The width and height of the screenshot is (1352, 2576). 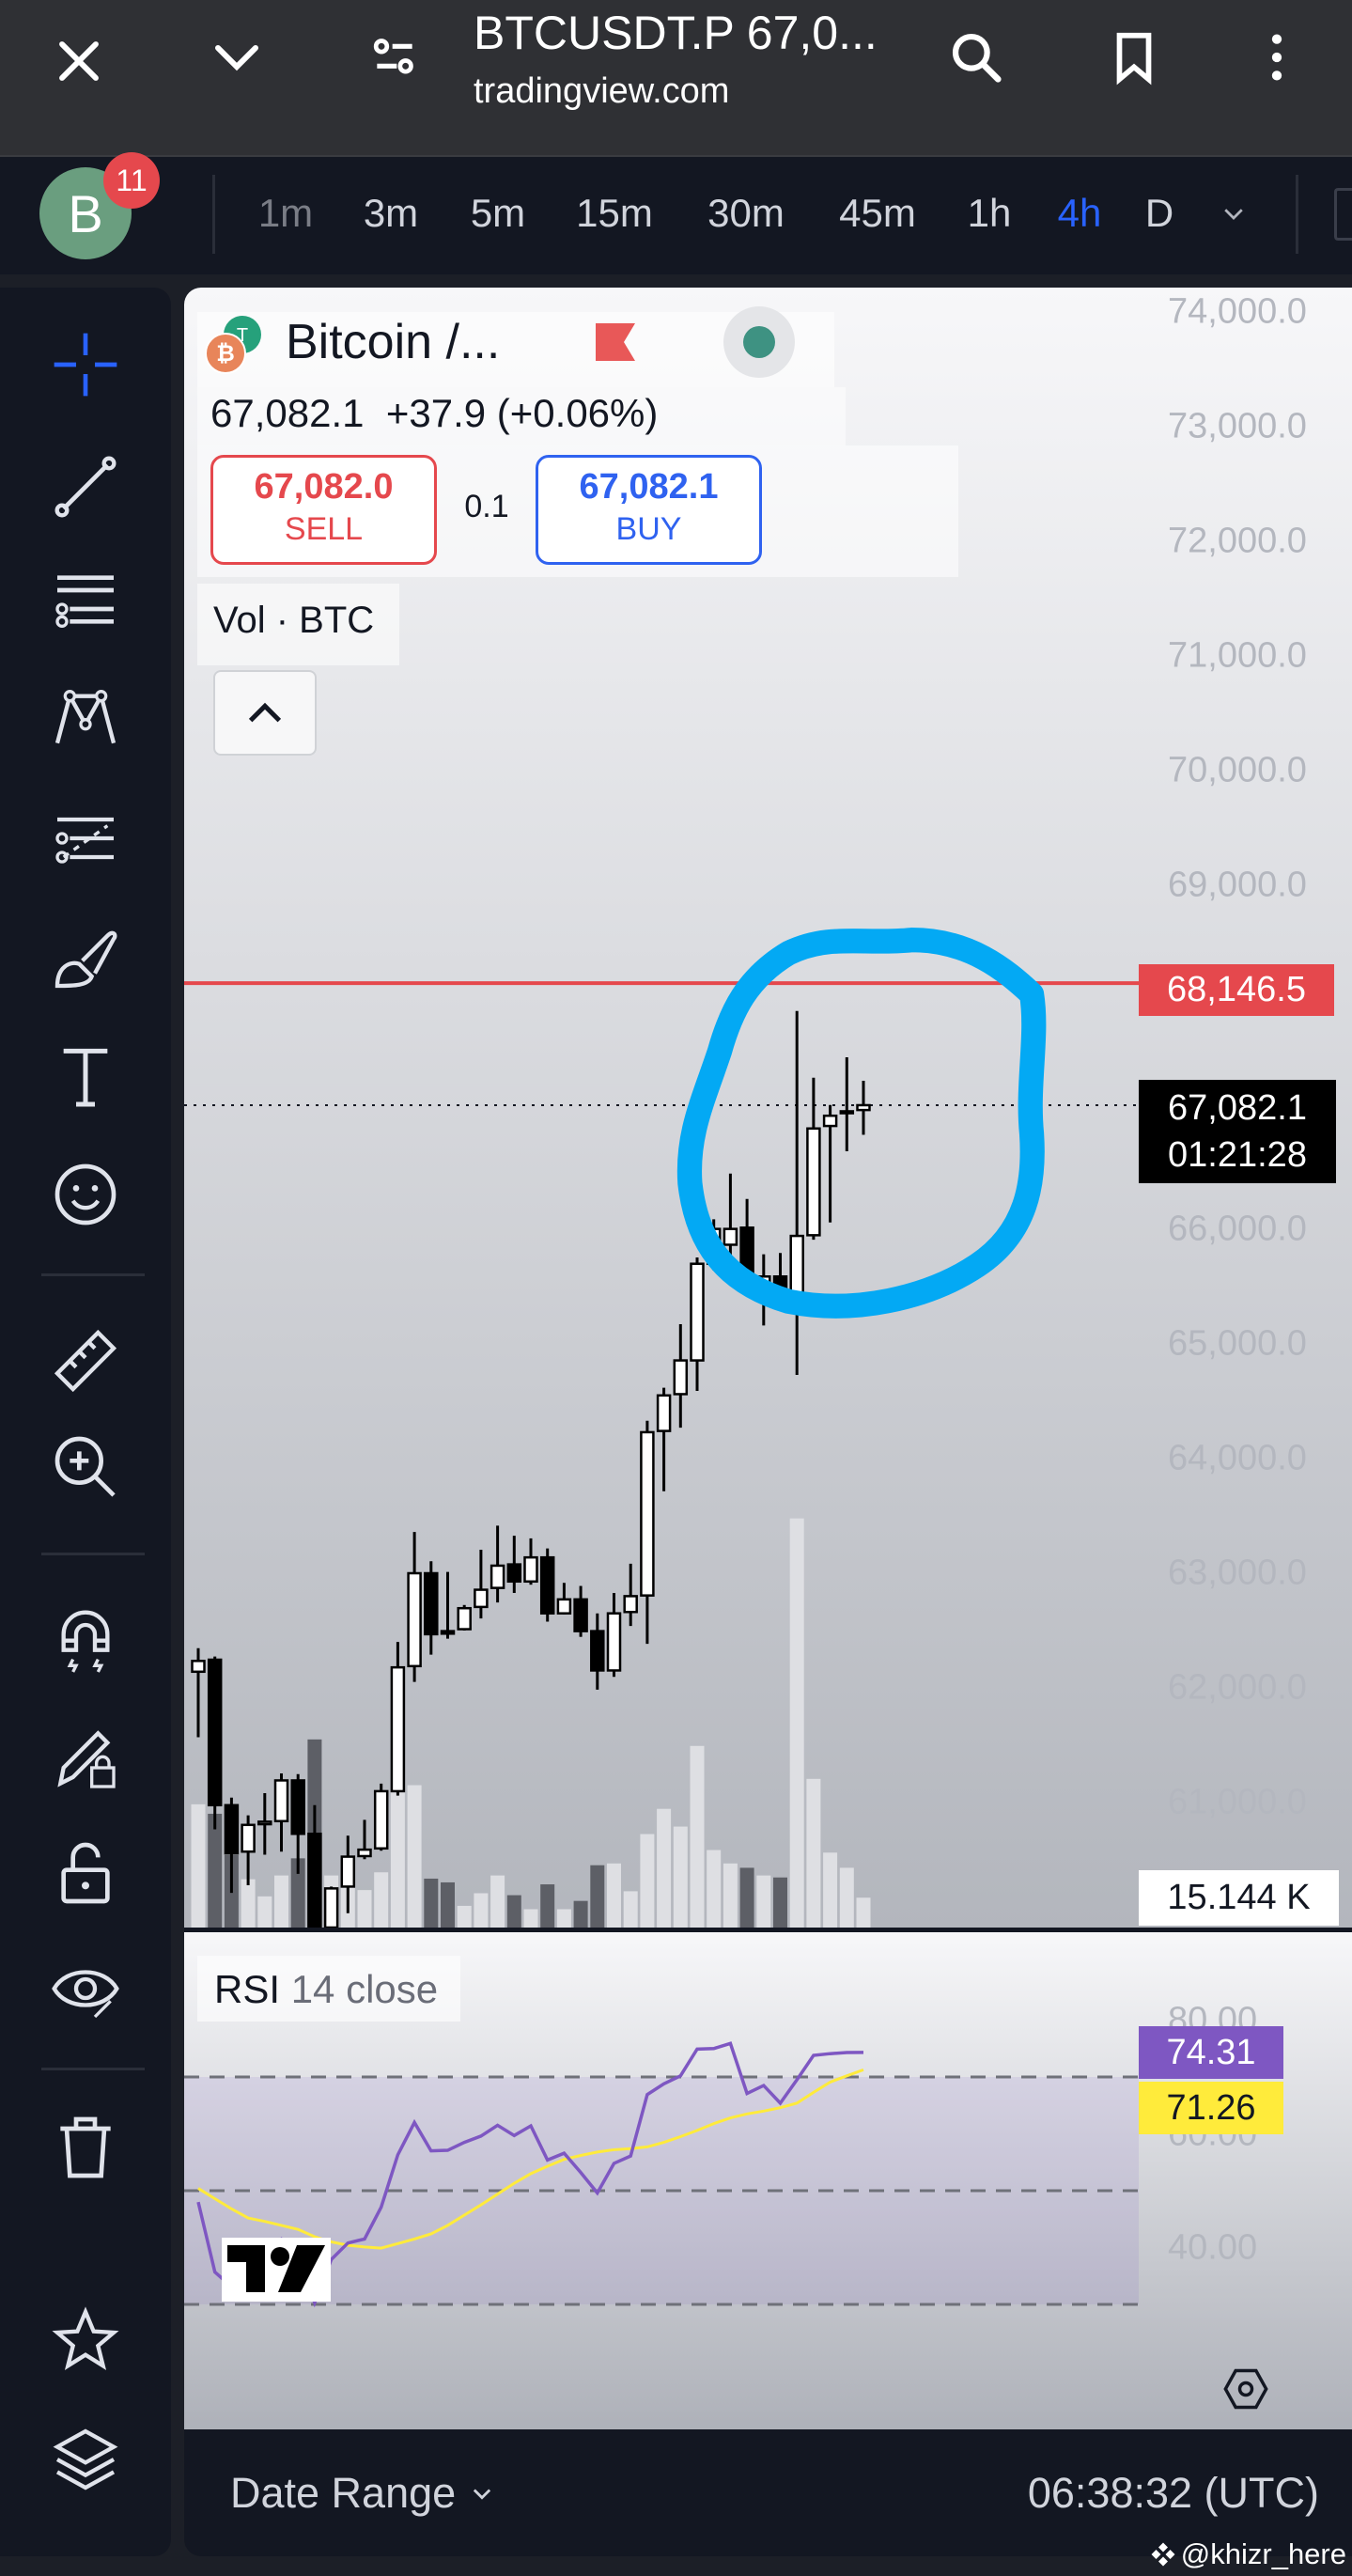 What do you see at coordinates (131, 180) in the screenshot?
I see `notification-badge: 11` at bounding box center [131, 180].